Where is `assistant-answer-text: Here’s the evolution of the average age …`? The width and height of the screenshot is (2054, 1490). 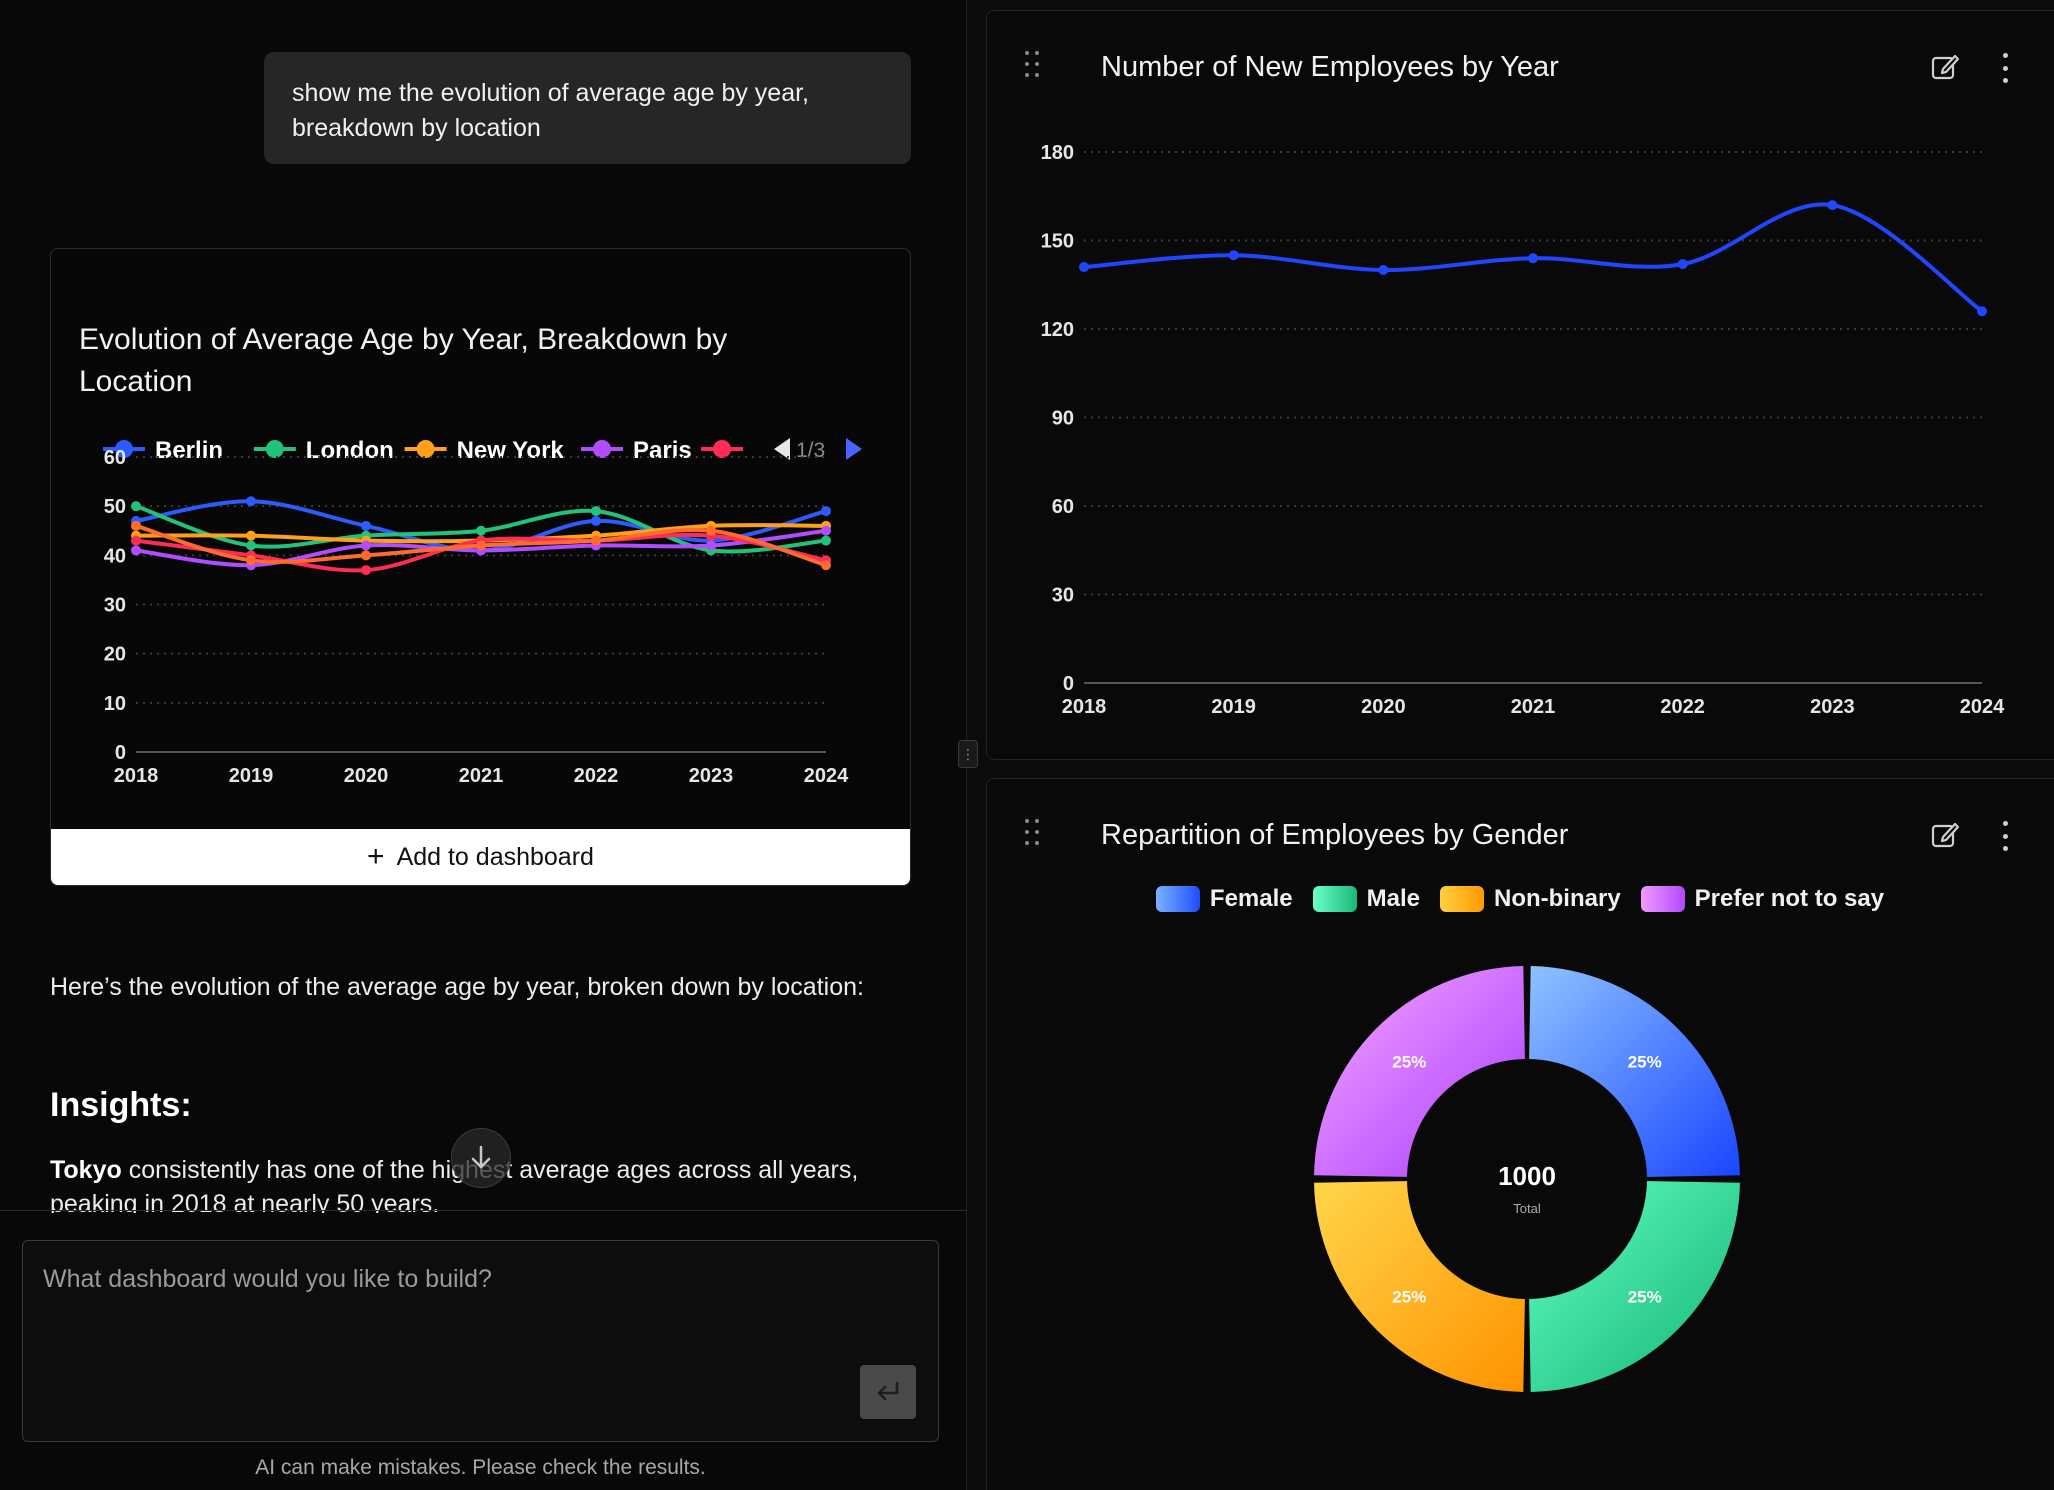
assistant-answer-text: Here’s the evolution of the average age … is located at coordinates (457, 987).